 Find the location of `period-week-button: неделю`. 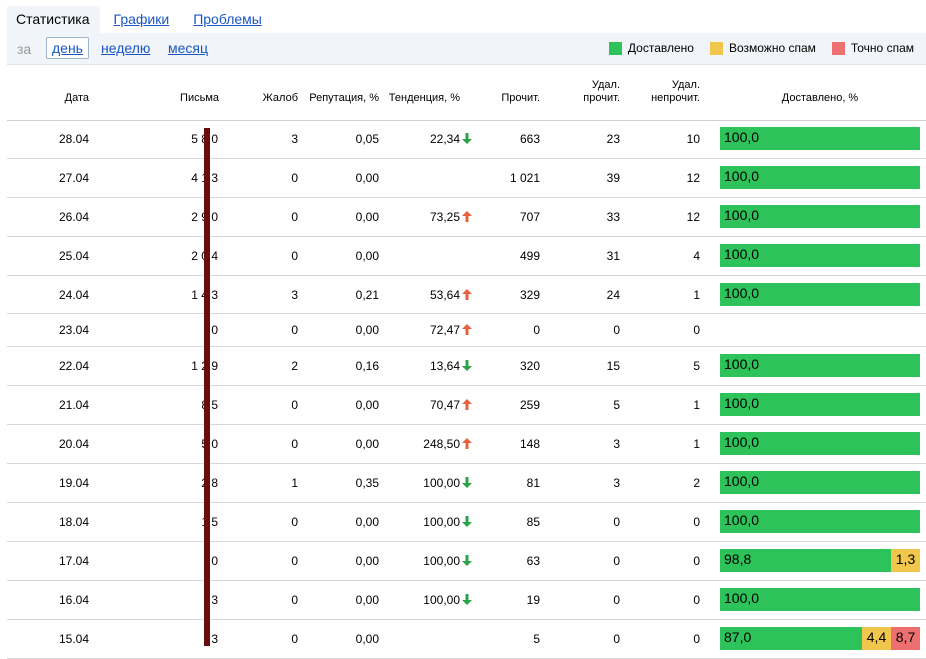

period-week-button: неделю is located at coordinates (126, 48).